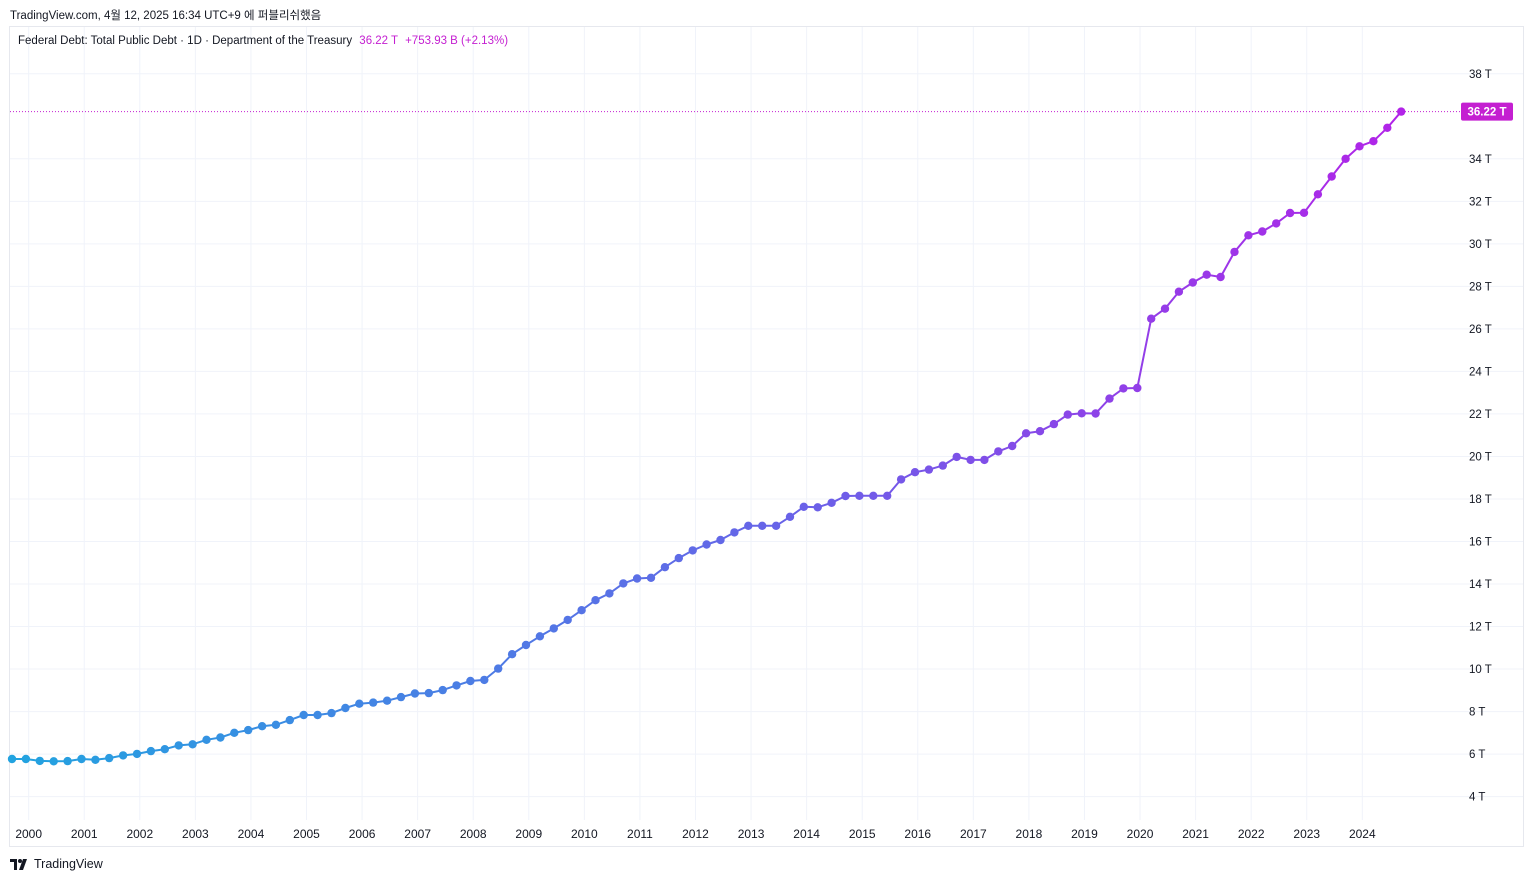 This screenshot has height=883, width=1534. Describe the element at coordinates (195, 834) in the screenshot. I see `x-tick-label: 2003` at that location.